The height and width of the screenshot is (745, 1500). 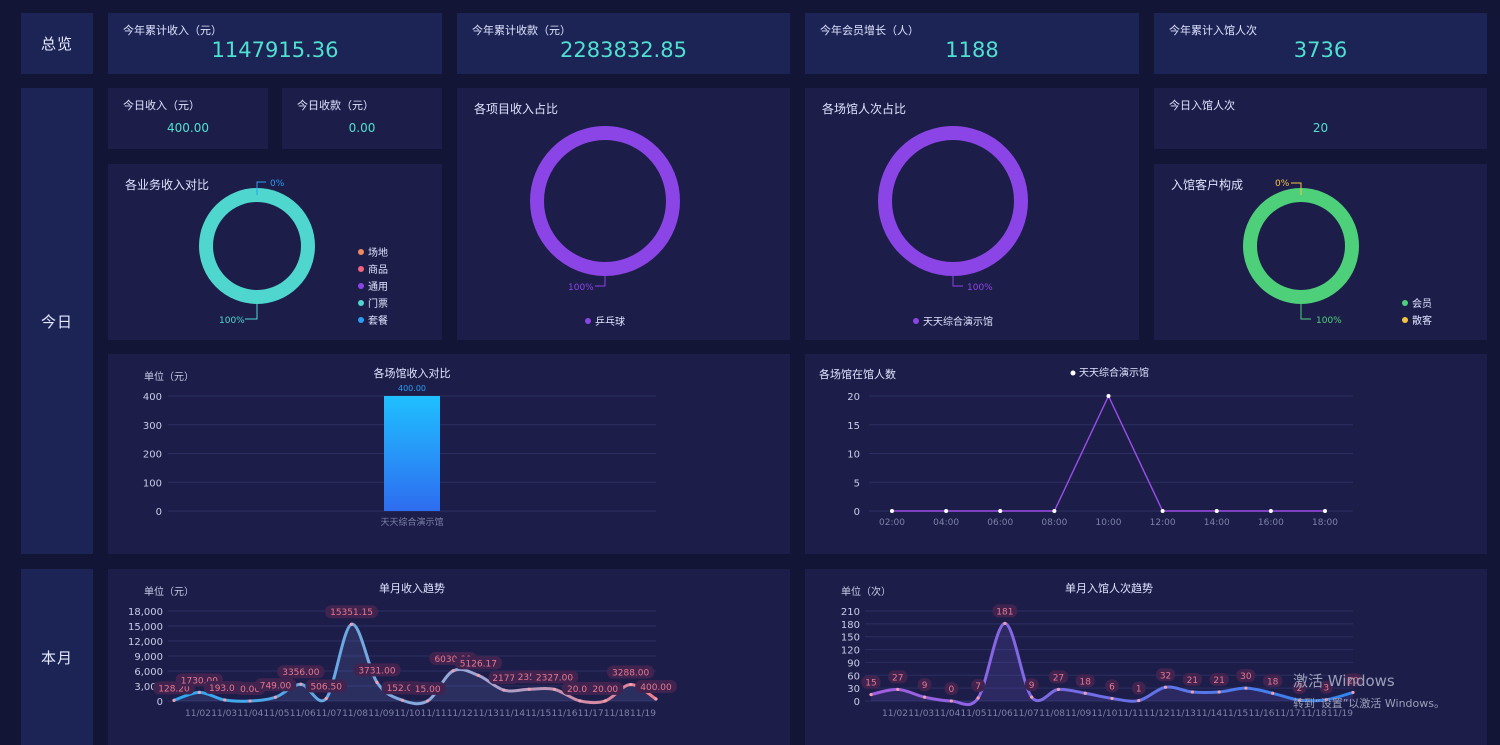 I want to click on data-label: 18, so click(x=1273, y=682).